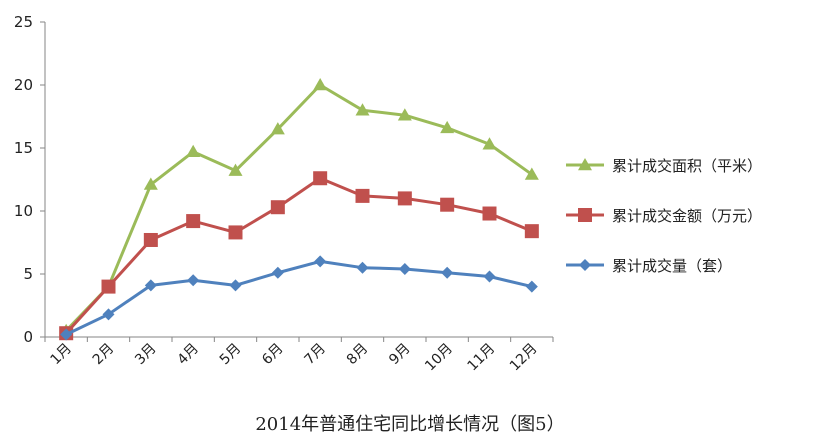 Image resolution: width=815 pixels, height=443 pixels. Describe the element at coordinates (439, 358) in the screenshot. I see `x-tick-label: 10月` at that location.